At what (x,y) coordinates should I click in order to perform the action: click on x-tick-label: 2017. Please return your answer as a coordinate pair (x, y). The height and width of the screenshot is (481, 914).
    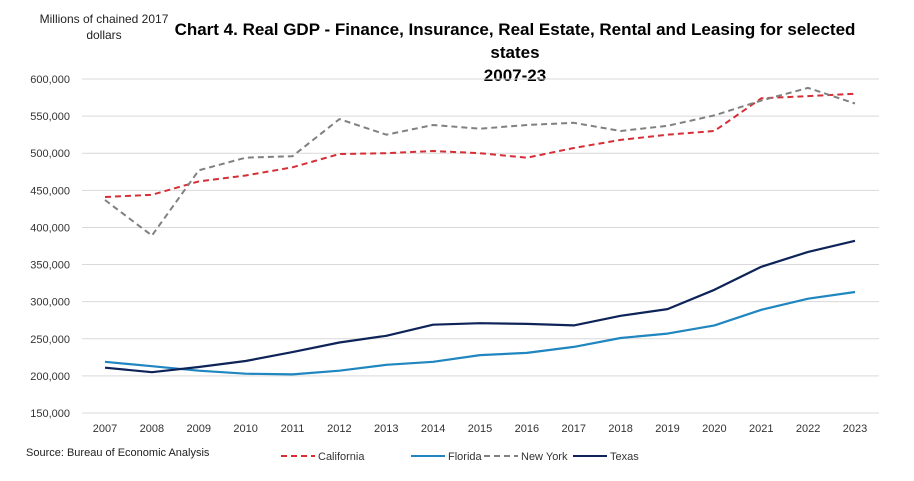
    Looking at the image, I should click on (574, 429).